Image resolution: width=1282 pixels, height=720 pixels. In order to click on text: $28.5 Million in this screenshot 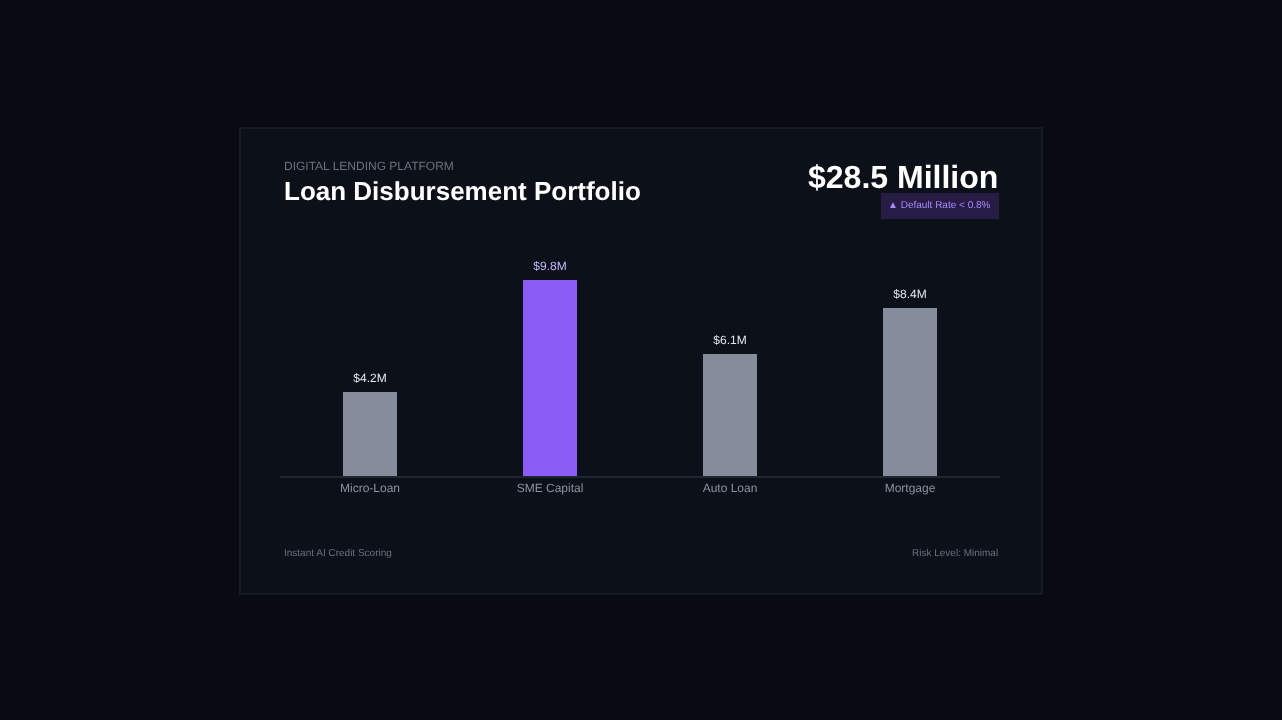, I will do `click(903, 179)`.